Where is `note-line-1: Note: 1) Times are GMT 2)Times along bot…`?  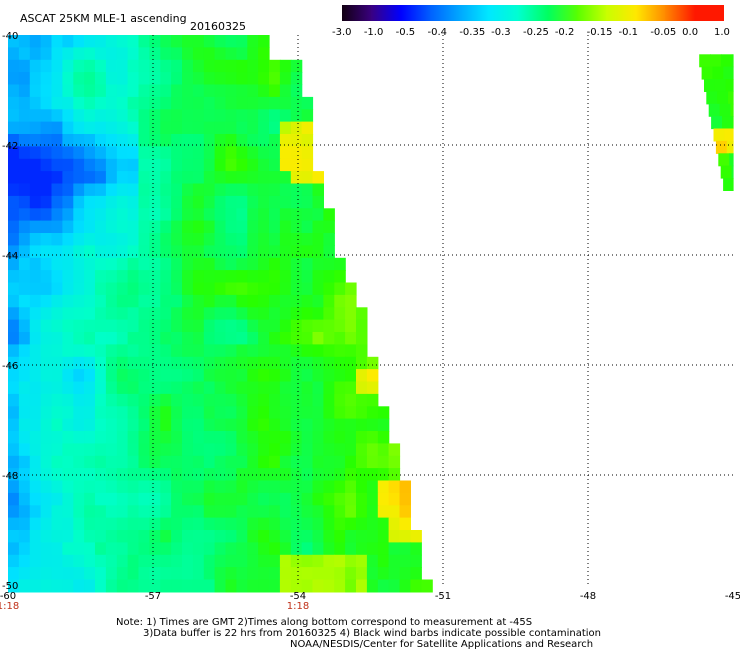
note-line-1: Note: 1) Times are GMT 2)Times along bot… is located at coordinates (324, 622).